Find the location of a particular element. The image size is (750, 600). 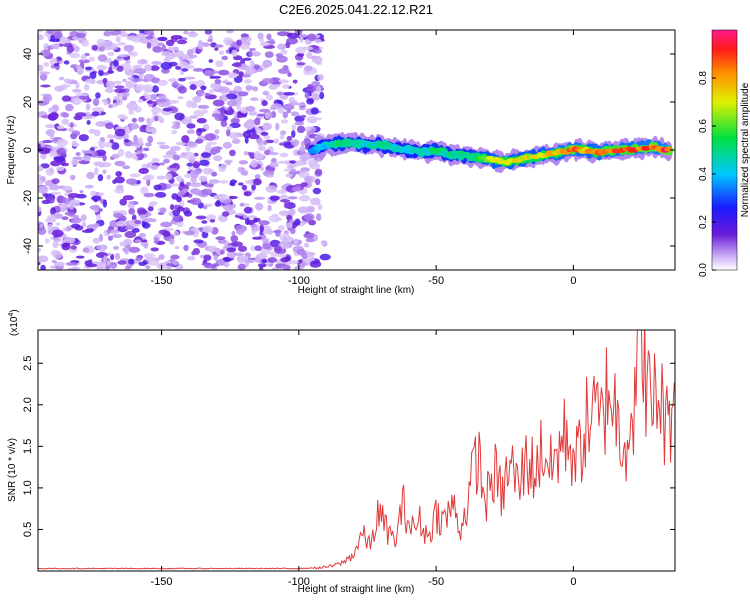

snr-multiplier: (x104) is located at coordinates (14, 322).